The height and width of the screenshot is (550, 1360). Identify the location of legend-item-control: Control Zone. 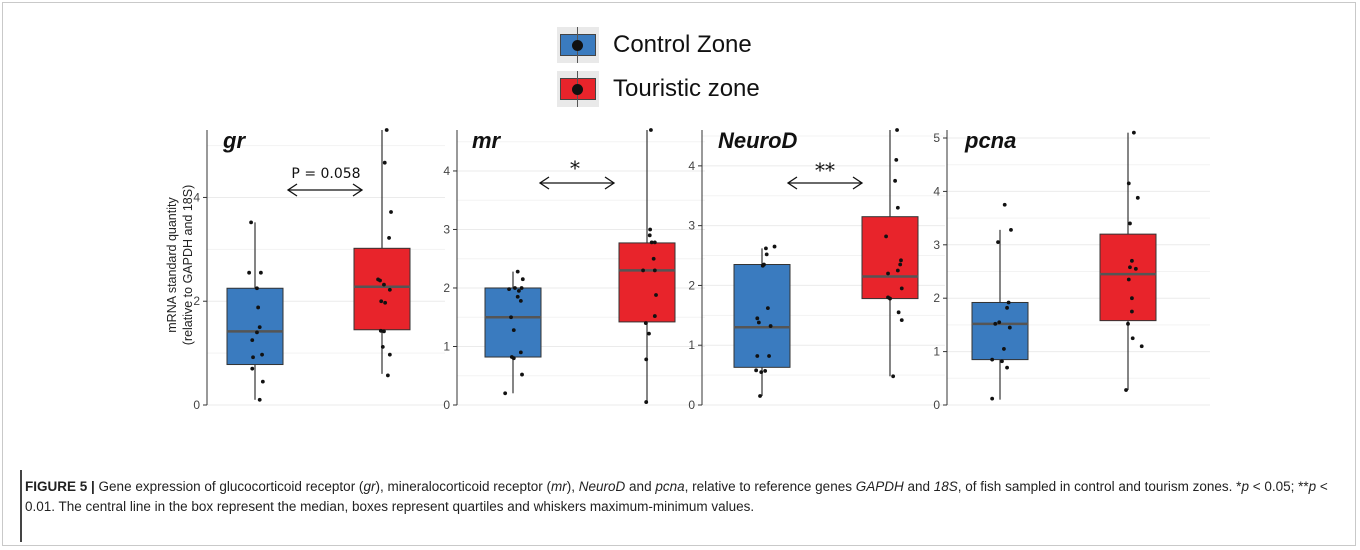
(658, 45).